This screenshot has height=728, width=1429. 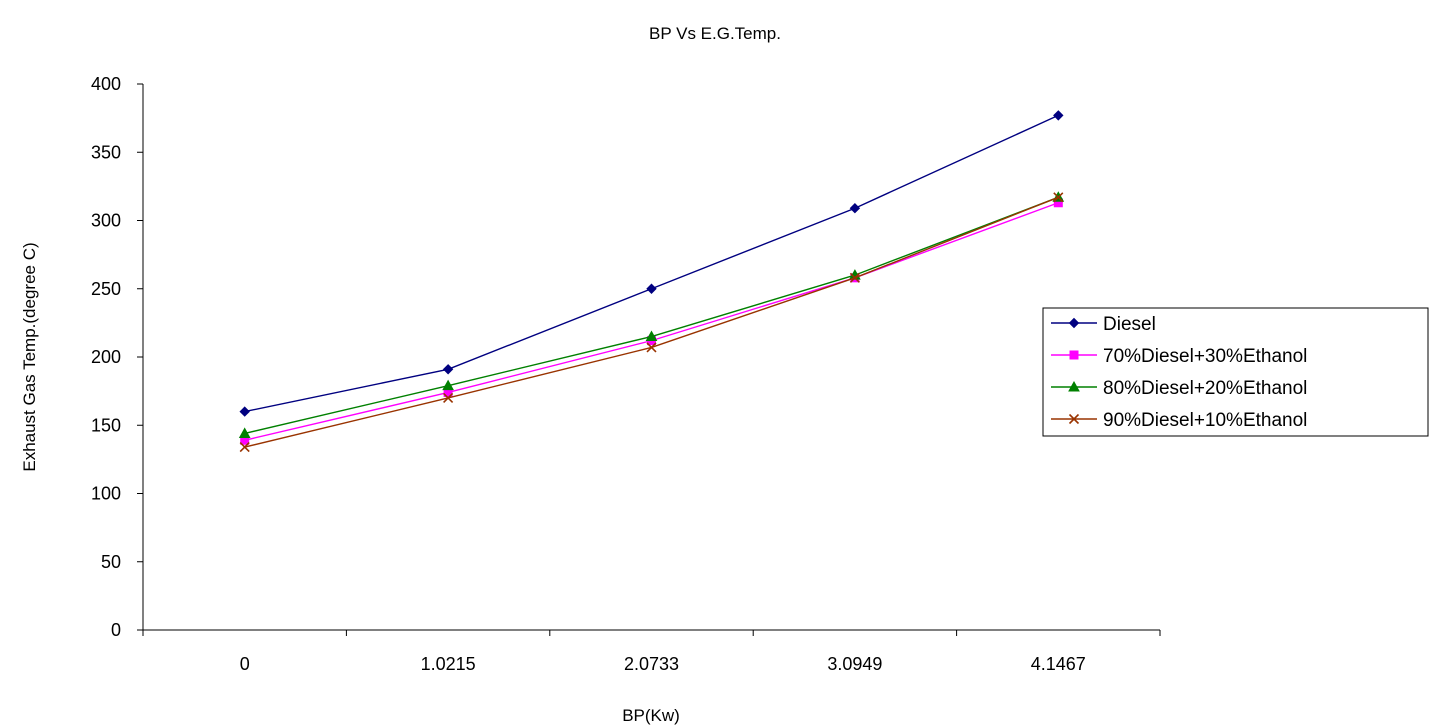 I want to click on x-axis-ticks: 0 1.0215 2.0733 3.0949 4.1467, so click(x=651, y=652).